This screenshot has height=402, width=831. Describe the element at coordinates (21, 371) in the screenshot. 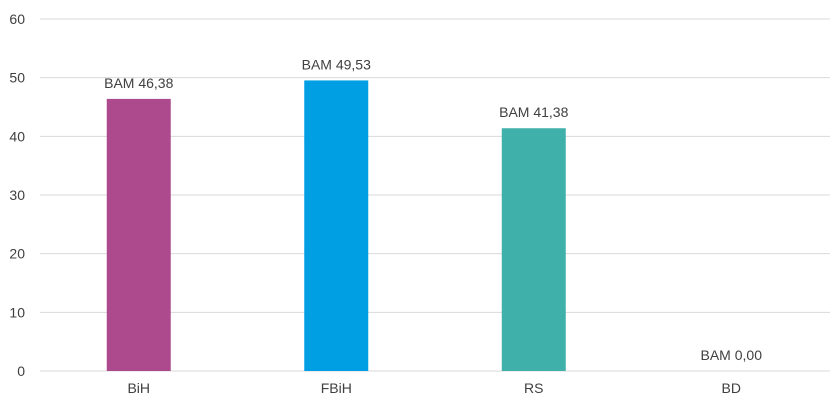

I see `y-tick-label: 0` at that location.